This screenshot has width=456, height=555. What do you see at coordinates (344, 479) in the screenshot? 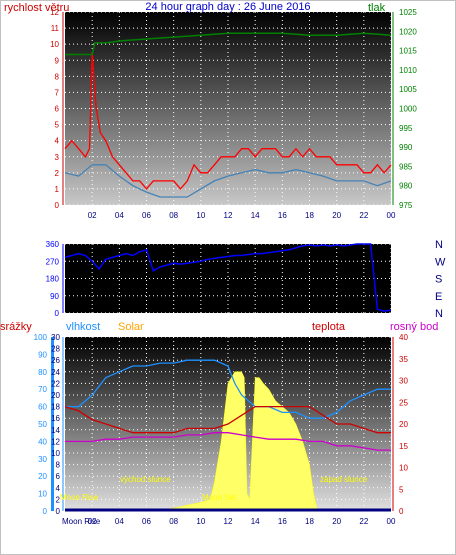
I see `sunset-label: západ slunce` at bounding box center [344, 479].